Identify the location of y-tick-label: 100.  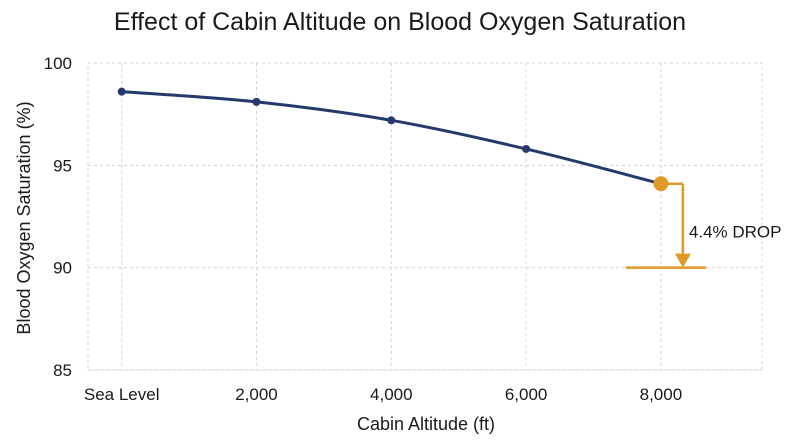
(58, 63).